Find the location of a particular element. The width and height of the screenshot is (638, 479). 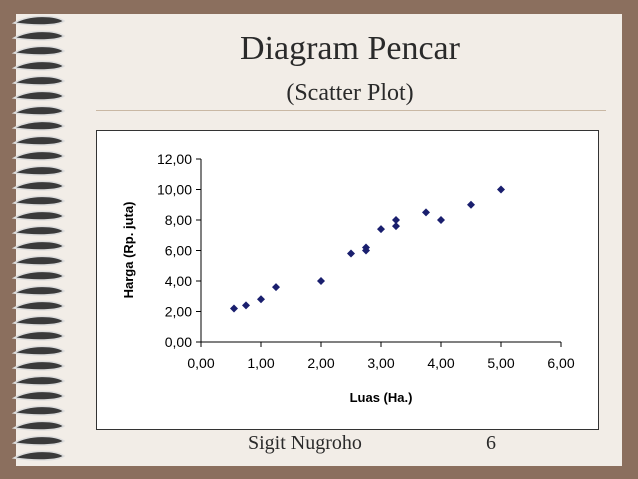

y-tick-label: 0,00 is located at coordinates (178, 342).